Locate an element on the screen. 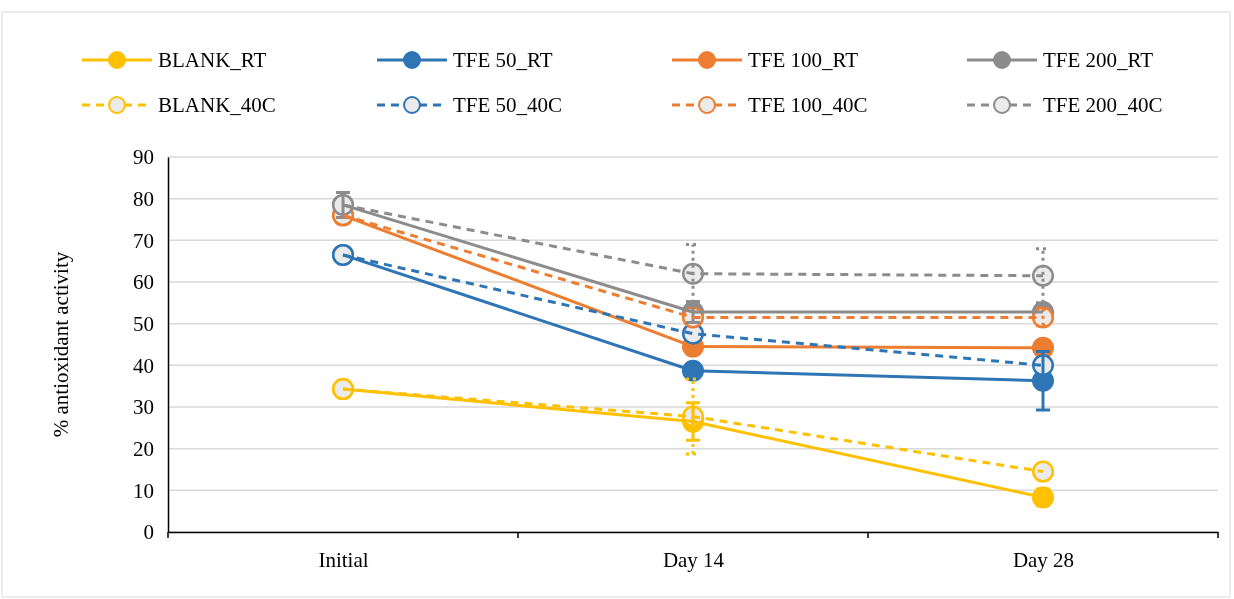 Image resolution: width=1234 pixels, height=599 pixels. y-tick-label: 20 is located at coordinates (143, 448).